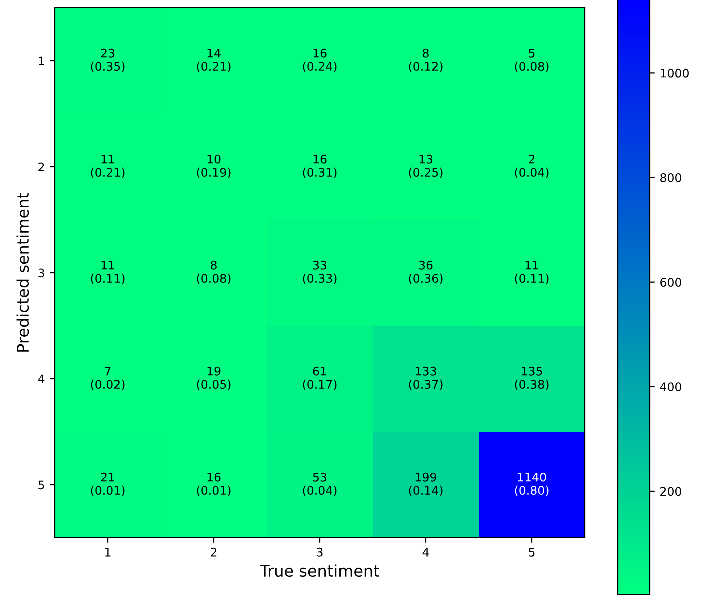  What do you see at coordinates (426, 166) in the screenshot?
I see `data-label: 13 (0.25)` at bounding box center [426, 166].